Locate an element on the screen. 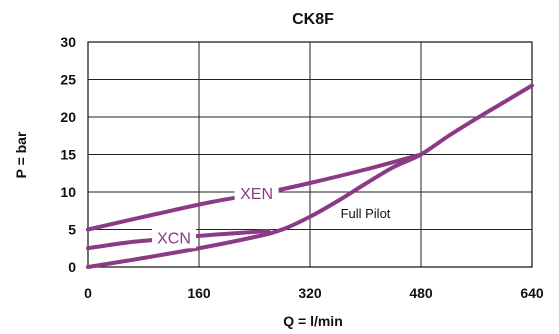 This screenshot has height=334, width=559. y-tick-label: 20 is located at coordinates (68, 117).